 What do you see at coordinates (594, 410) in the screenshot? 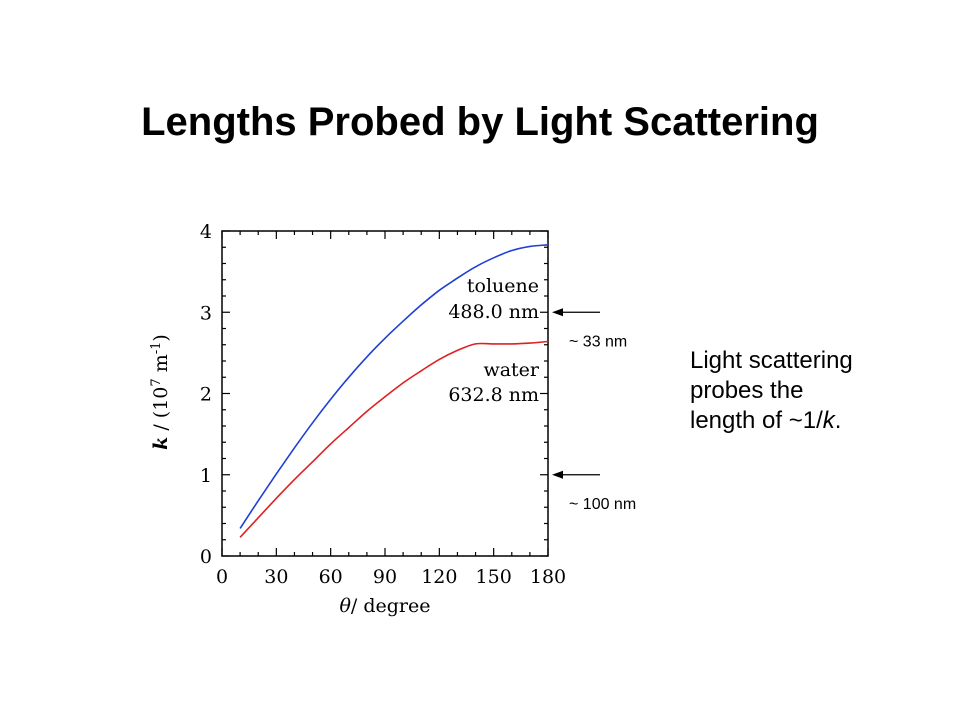
I see `annotations: ~ 33 nm ~ 100 nm` at bounding box center [594, 410].